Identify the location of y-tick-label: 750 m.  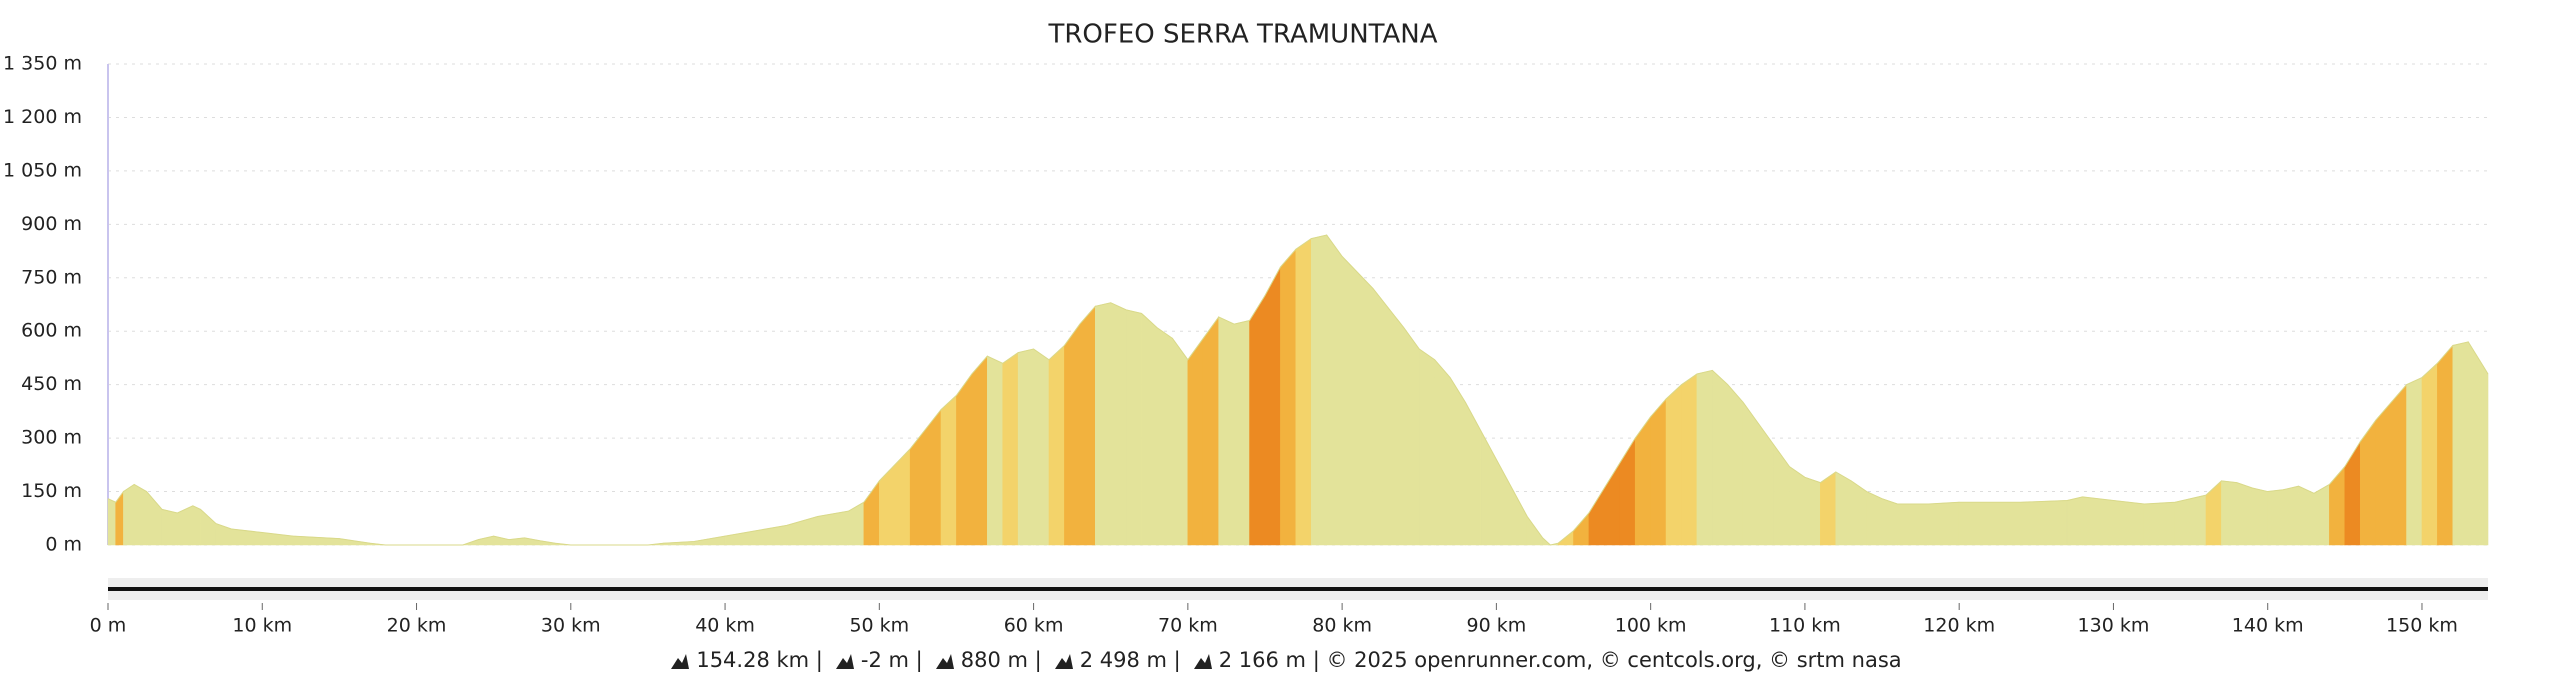
(51, 277).